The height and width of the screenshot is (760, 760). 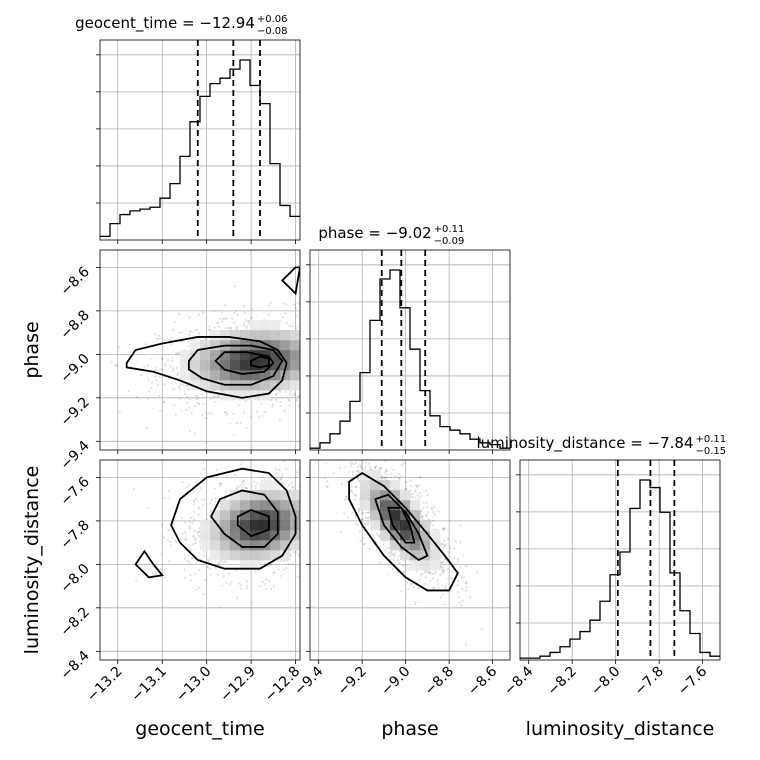 I want to click on panel-content, so click(x=410, y=551).